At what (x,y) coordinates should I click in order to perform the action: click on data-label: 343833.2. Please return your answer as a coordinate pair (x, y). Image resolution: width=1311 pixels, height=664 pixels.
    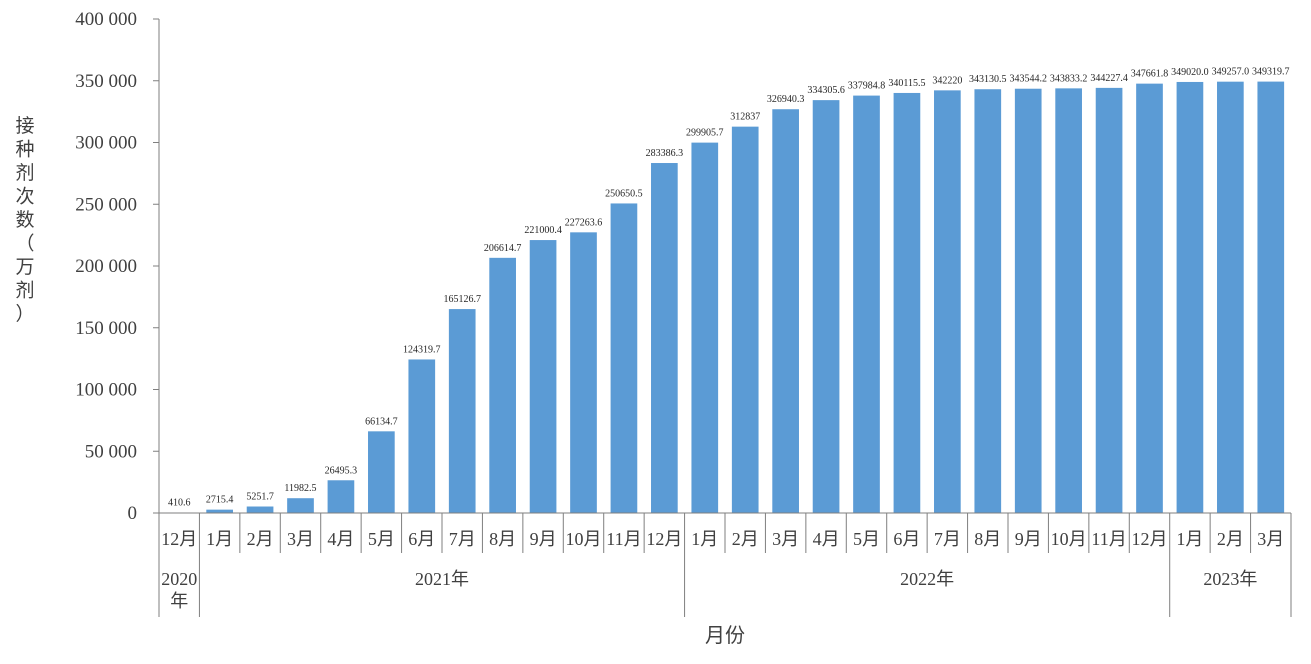
    Looking at the image, I should click on (1069, 78).